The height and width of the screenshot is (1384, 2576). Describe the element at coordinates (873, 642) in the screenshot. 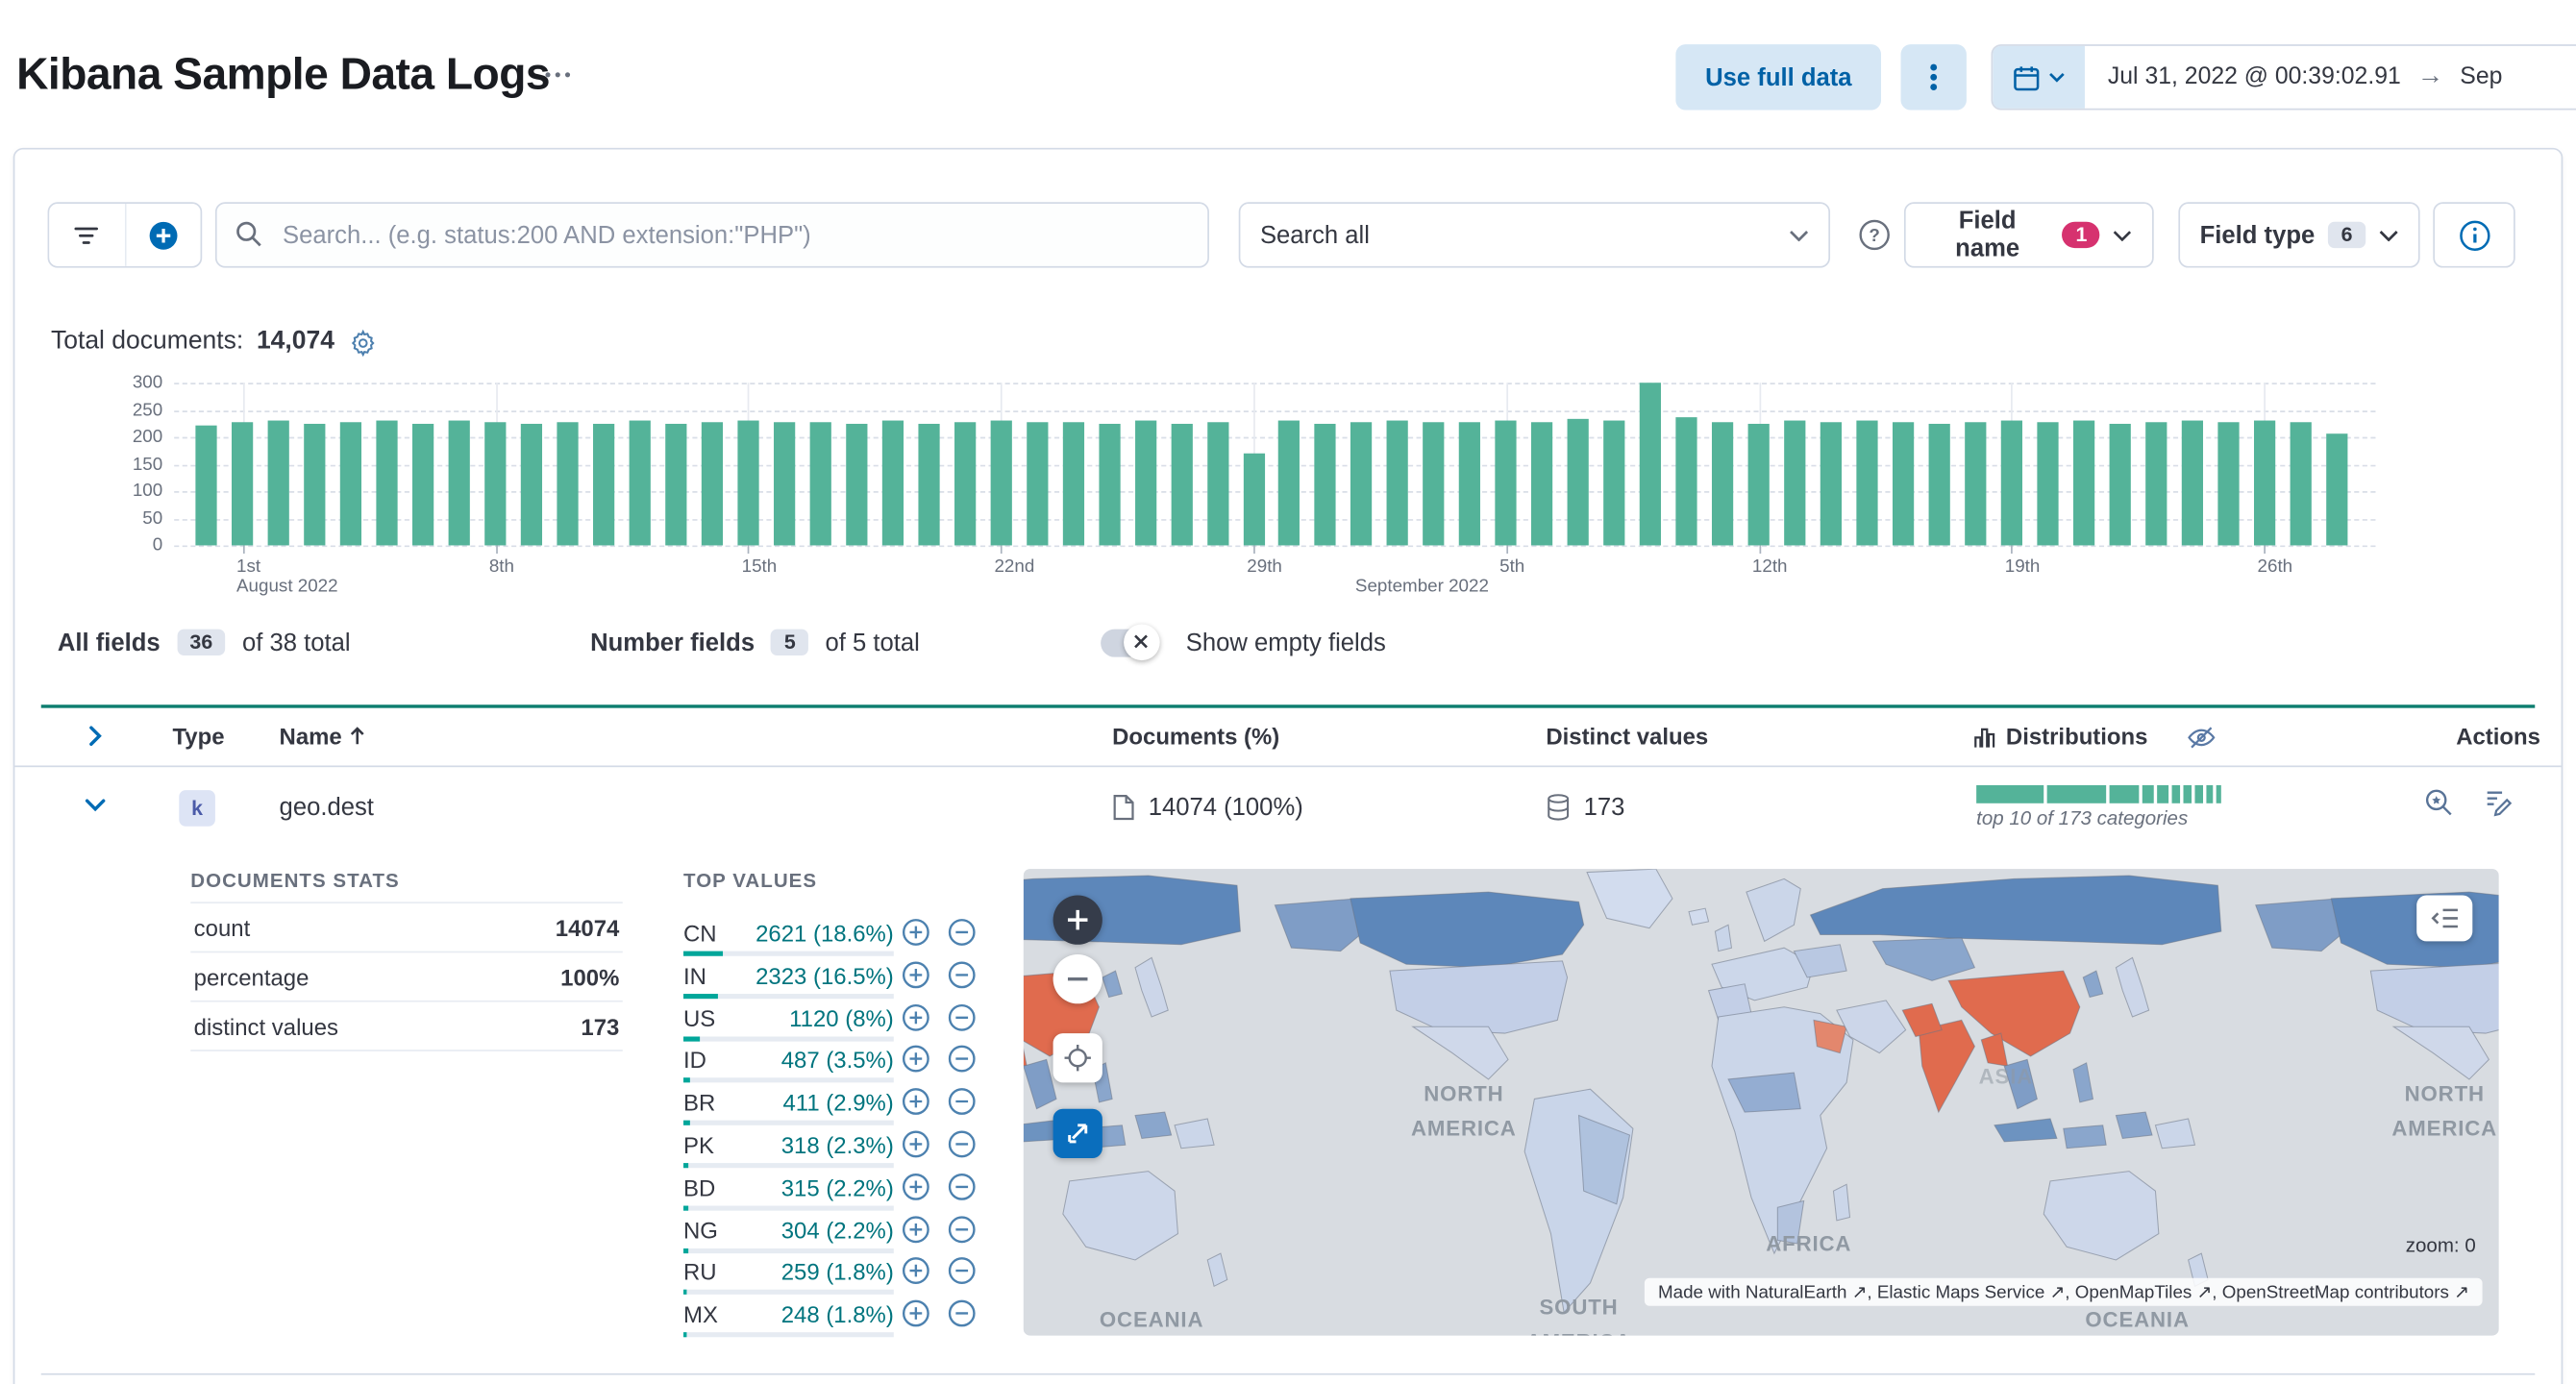

I see `number-fields-total: of 5 total` at that location.